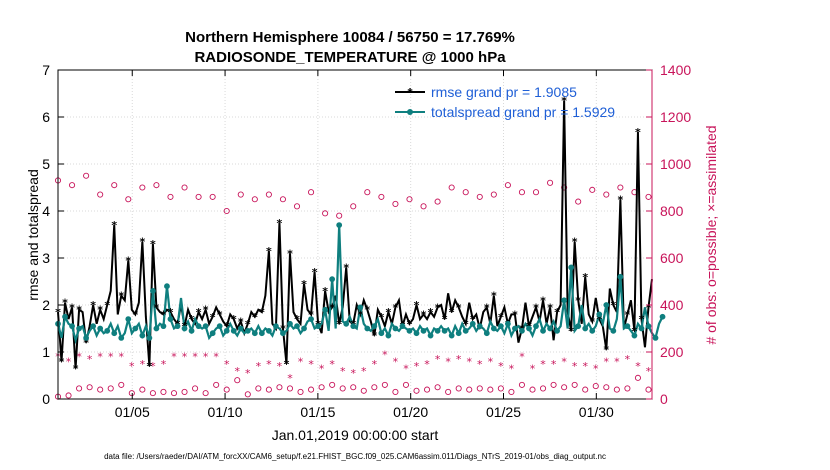  I want to click on legend-label: totalspread grand pr = 1.5929, so click(523, 112).